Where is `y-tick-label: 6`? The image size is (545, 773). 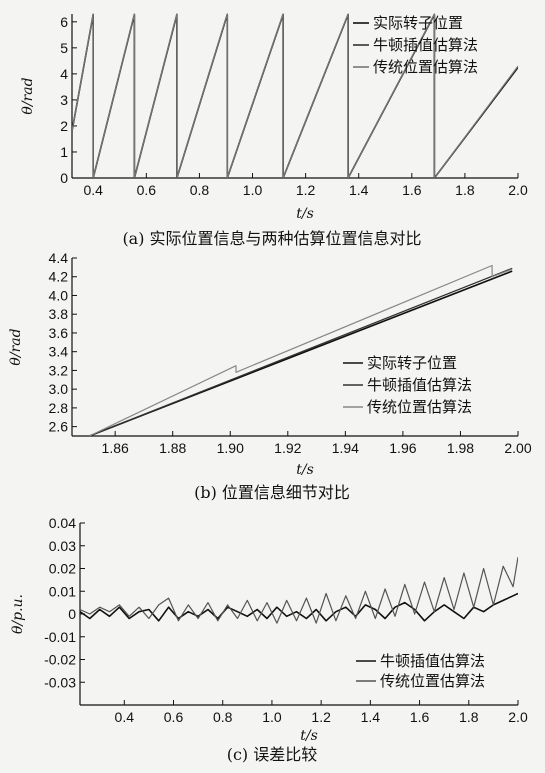 y-tick-label: 6 is located at coordinates (64, 22).